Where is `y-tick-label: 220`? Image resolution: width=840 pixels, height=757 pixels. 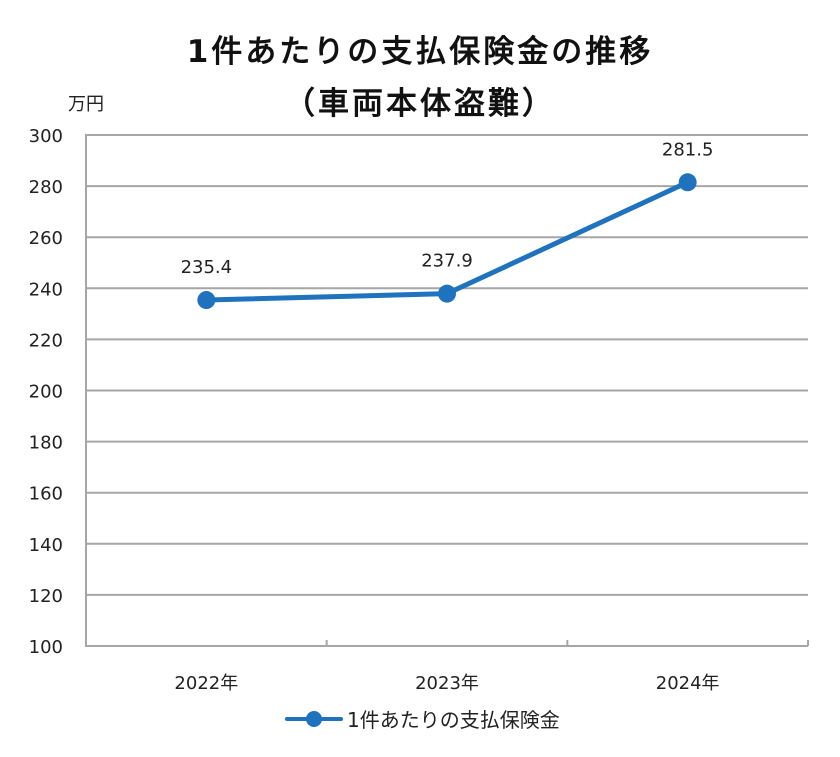
y-tick-label: 220 is located at coordinates (46, 340).